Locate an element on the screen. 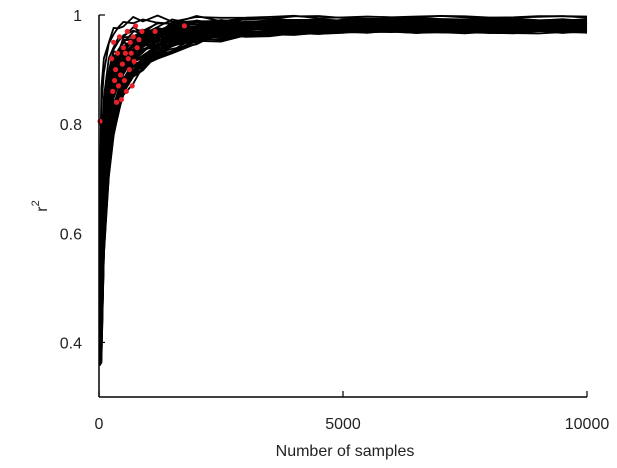 Image resolution: width=617 pixels, height=468 pixels. x-tick-label: 5000 is located at coordinates (343, 424).